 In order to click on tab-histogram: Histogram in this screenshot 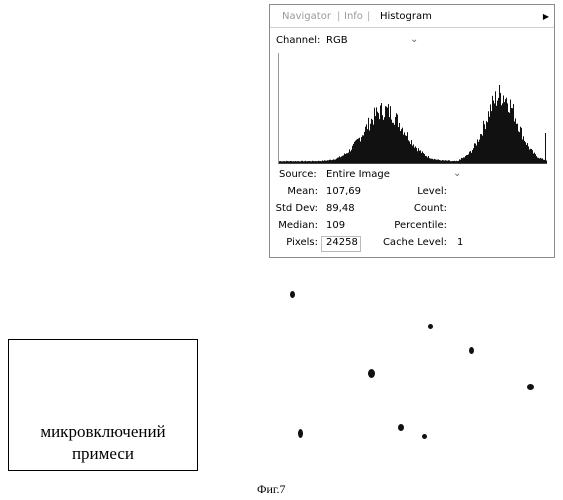, I will do `click(406, 16)`.